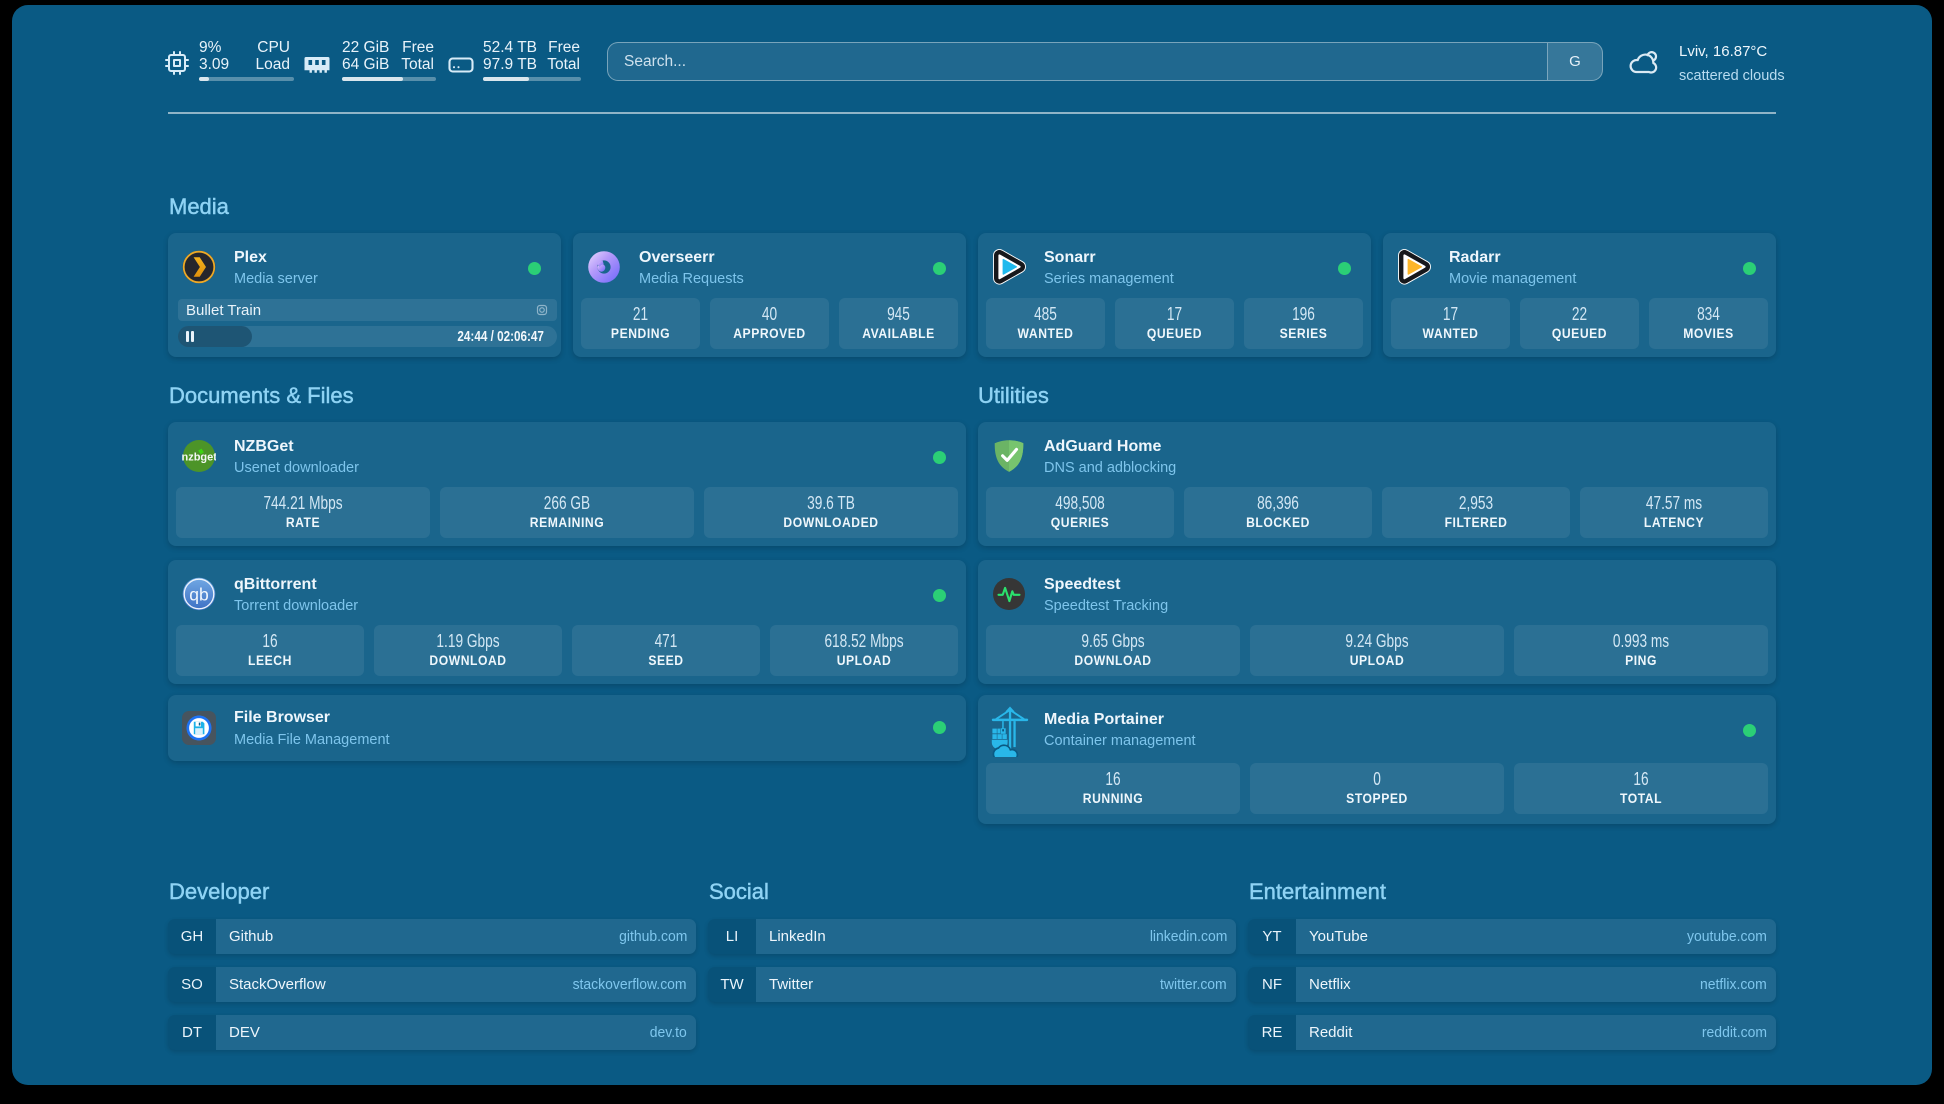 The image size is (1944, 1104). Describe the element at coordinates (198, 594) in the screenshot. I see `svg-text: qb` at that location.